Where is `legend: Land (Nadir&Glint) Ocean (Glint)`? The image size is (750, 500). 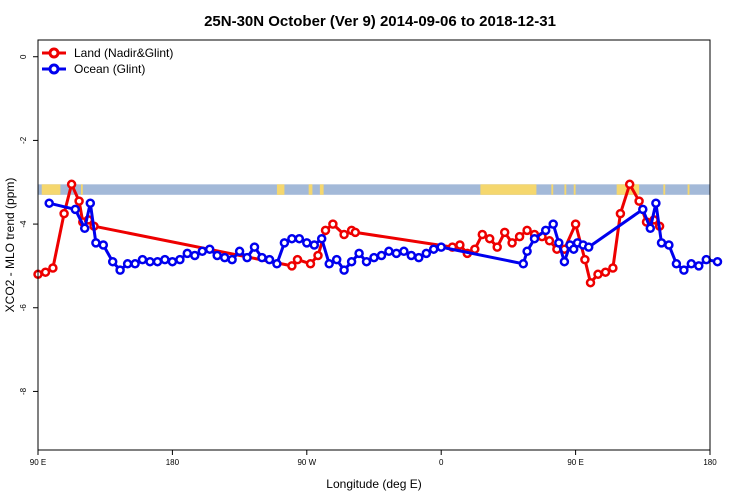 legend: Land (Nadir&Glint) Ocean (Glint) is located at coordinates (107, 61).